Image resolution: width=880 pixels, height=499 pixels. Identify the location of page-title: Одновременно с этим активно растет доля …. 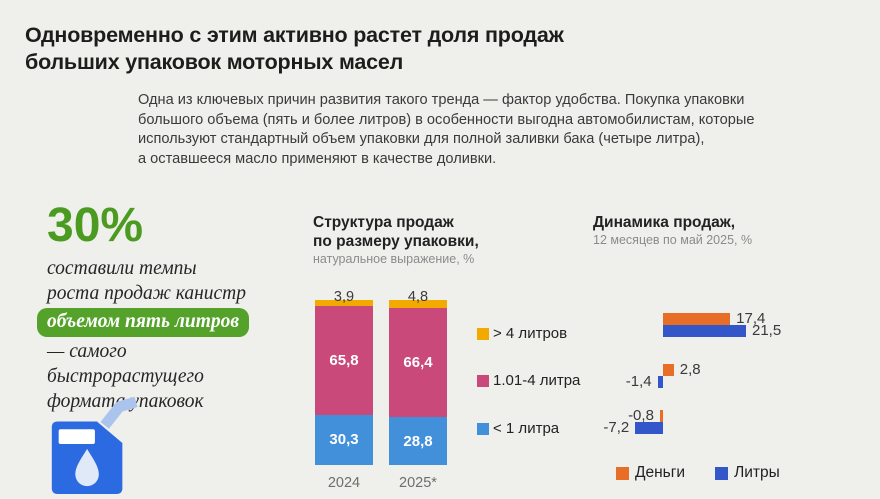
(294, 48).